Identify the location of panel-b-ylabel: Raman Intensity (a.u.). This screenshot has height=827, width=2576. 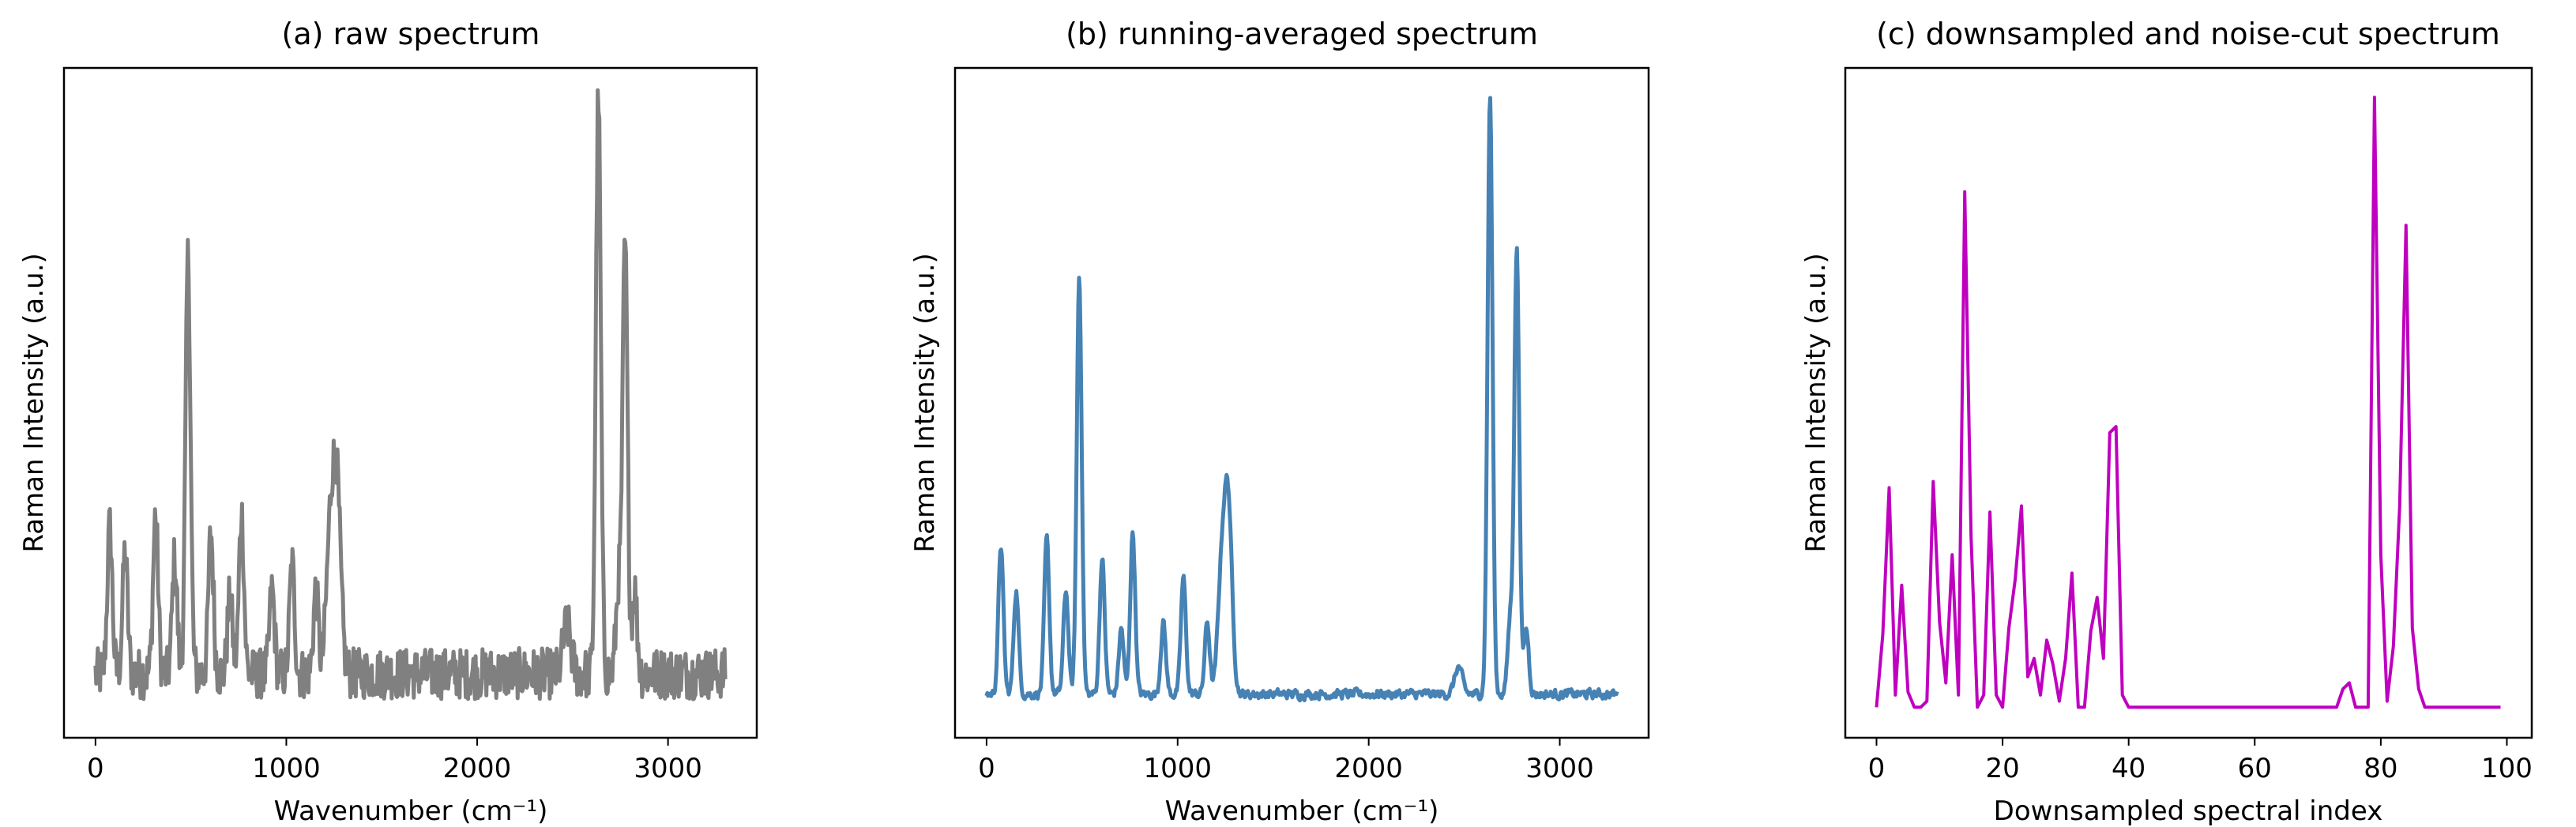
(925, 403).